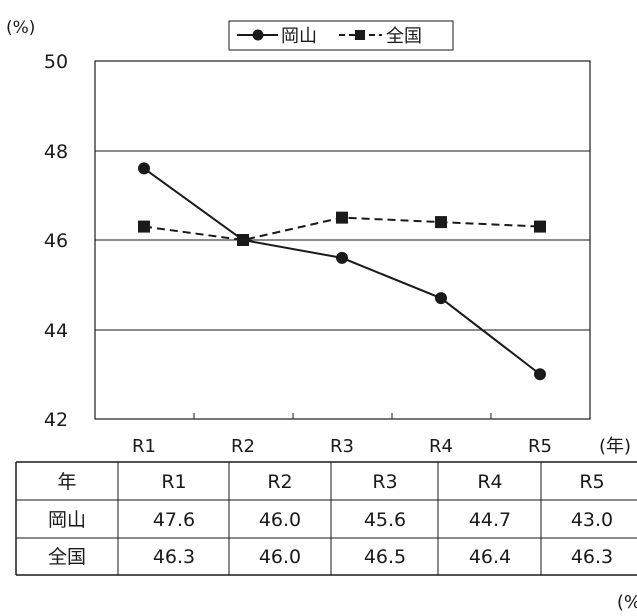 This screenshot has width=637, height=616. Describe the element at coordinates (441, 298) in the screenshot. I see `data-point-okayama-R4` at that location.